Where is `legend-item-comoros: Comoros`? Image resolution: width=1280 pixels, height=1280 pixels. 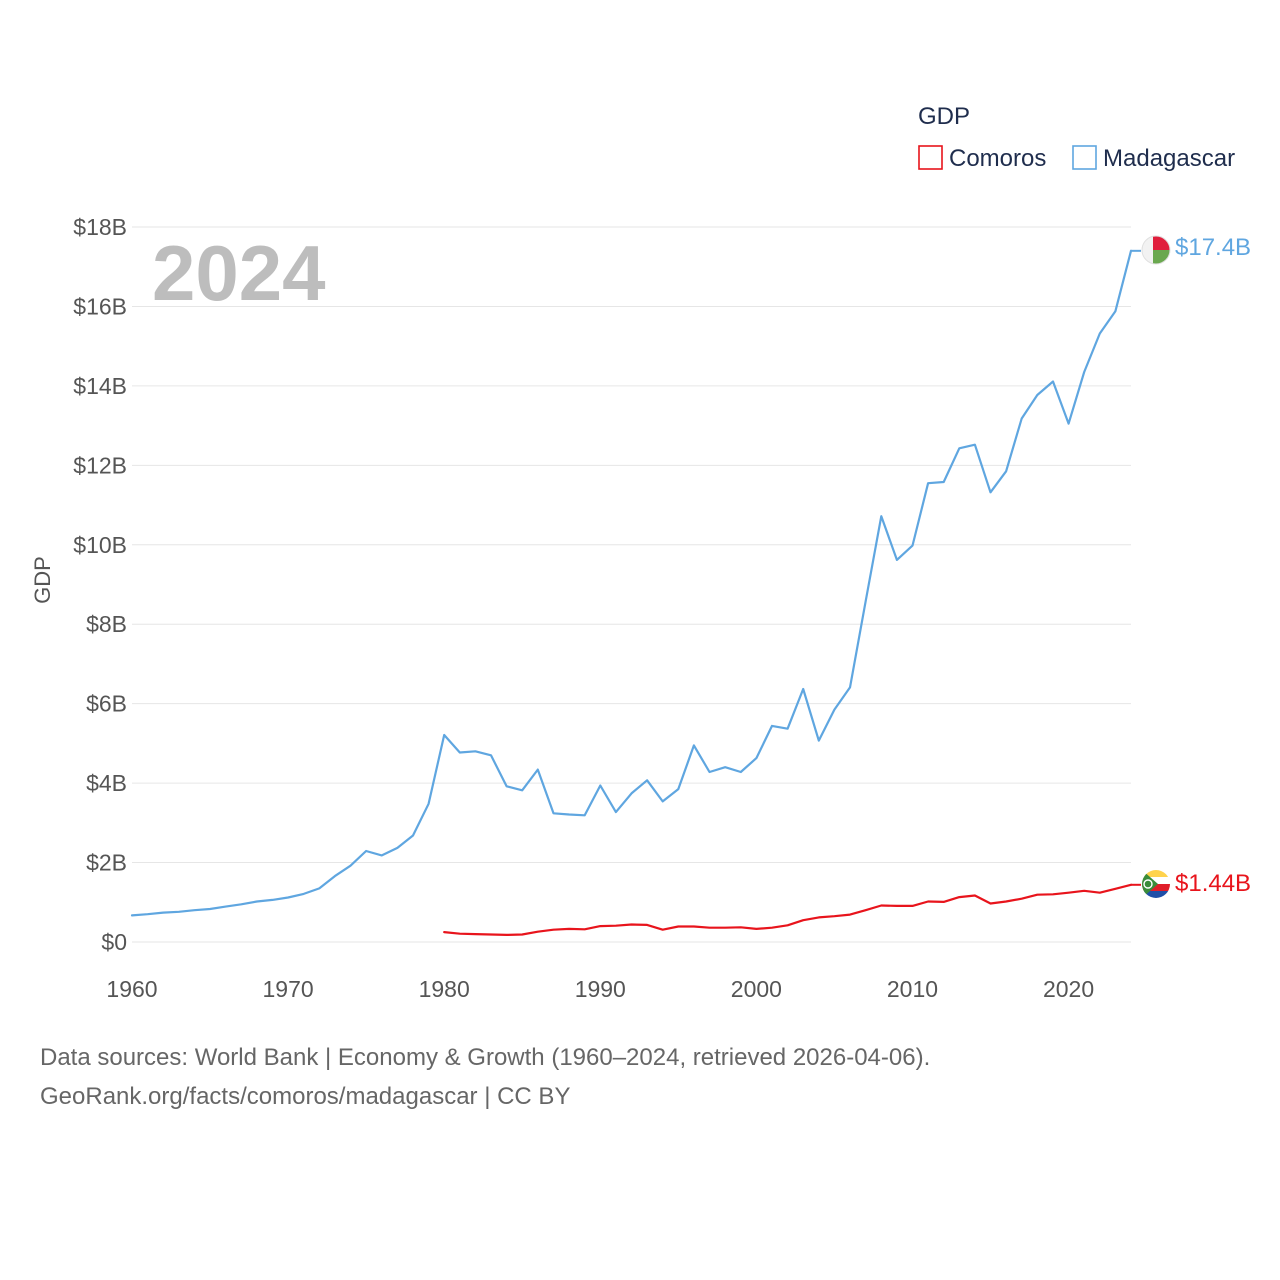
legend-item-comoros: Comoros is located at coordinates (982, 158).